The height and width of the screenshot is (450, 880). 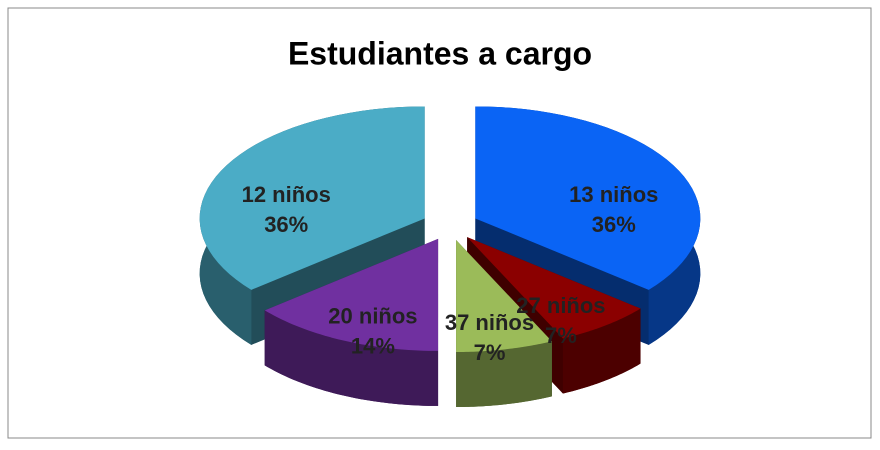 I want to click on data-label-value: 14%, so click(x=373, y=346).